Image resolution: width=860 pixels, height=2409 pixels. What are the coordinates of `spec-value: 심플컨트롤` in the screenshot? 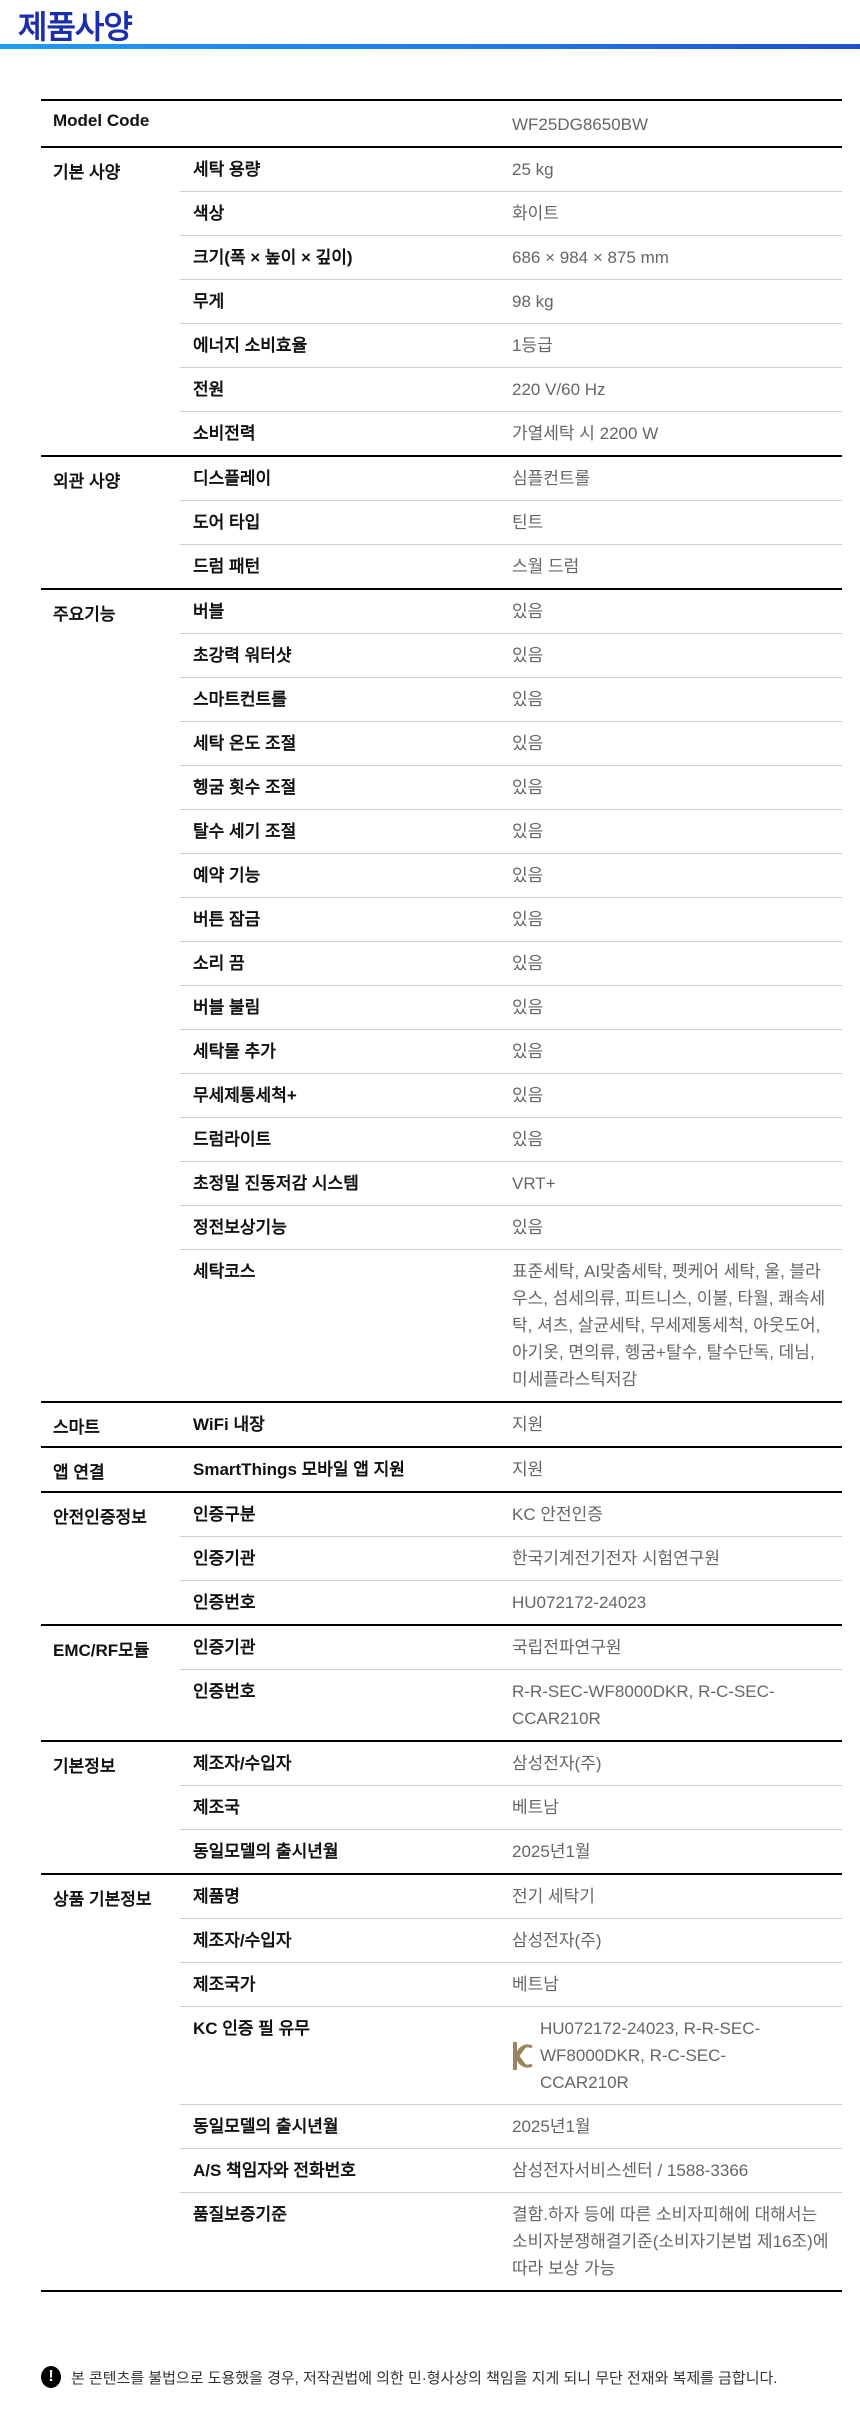 It's located at (551, 478).